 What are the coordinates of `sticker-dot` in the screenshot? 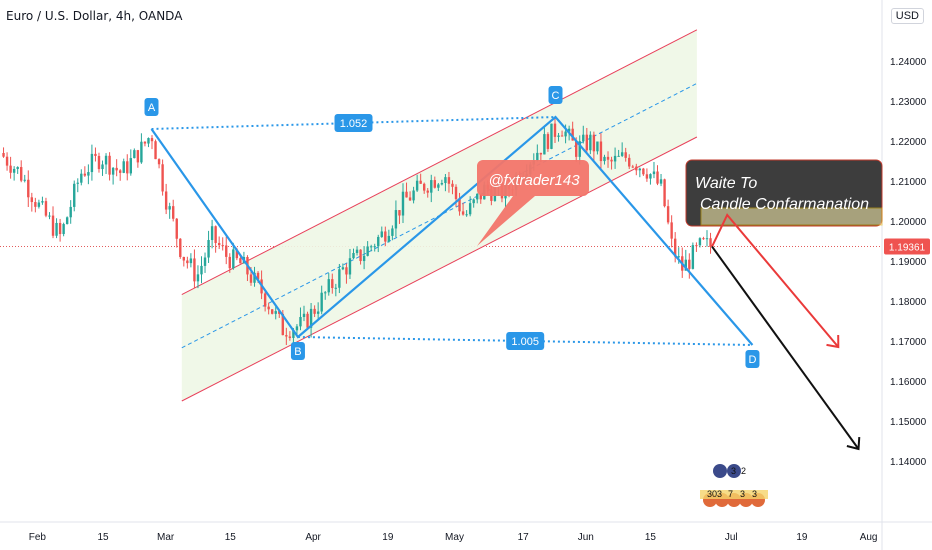 It's located at (720, 471).